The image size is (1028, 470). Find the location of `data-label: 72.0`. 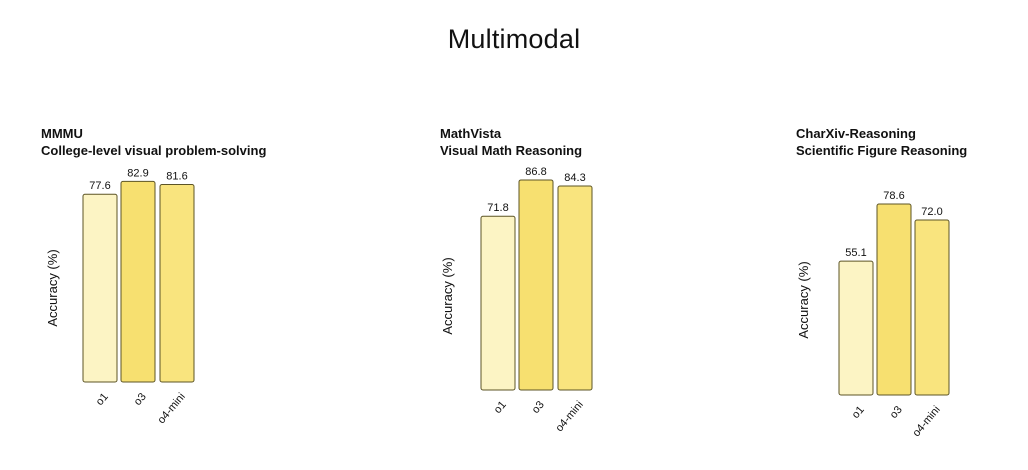

data-label: 72.0 is located at coordinates (931, 212).